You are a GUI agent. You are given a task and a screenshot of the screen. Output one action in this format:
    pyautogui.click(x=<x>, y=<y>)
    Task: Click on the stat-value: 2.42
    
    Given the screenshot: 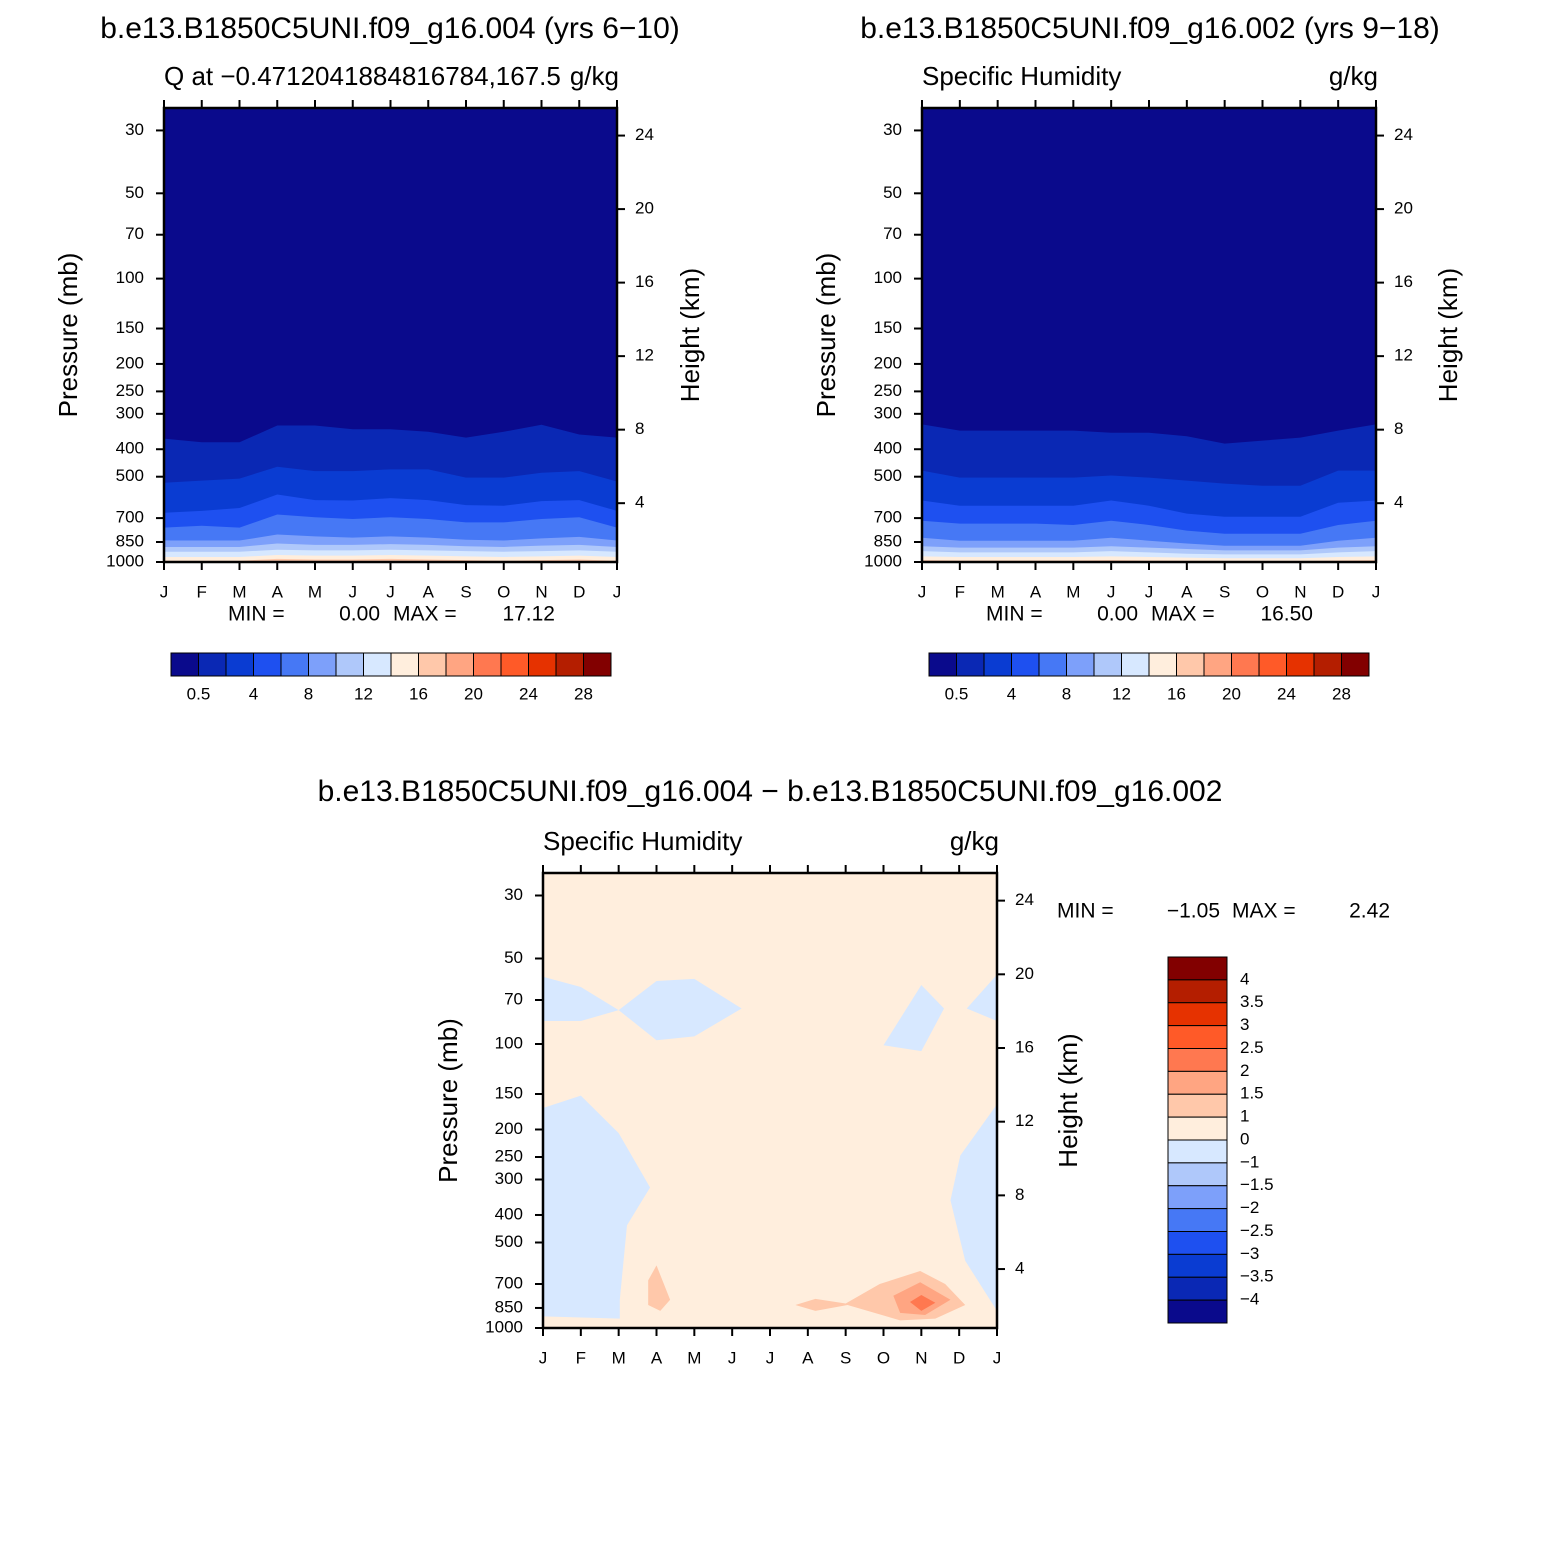 What is the action you would take?
    pyautogui.click(x=1369, y=911)
    